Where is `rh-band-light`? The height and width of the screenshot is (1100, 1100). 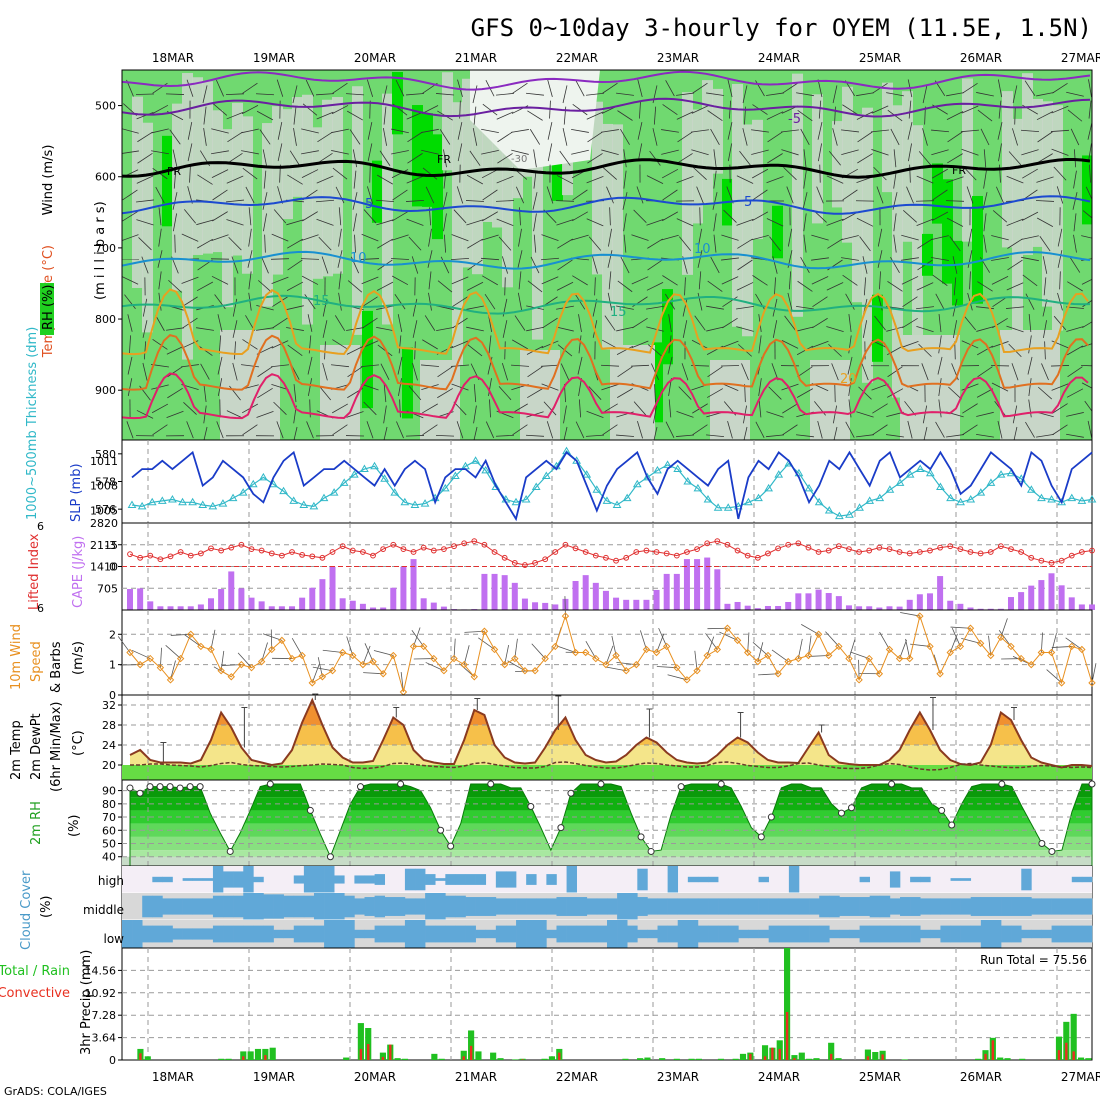 rh-band-light is located at coordinates (837, 164).